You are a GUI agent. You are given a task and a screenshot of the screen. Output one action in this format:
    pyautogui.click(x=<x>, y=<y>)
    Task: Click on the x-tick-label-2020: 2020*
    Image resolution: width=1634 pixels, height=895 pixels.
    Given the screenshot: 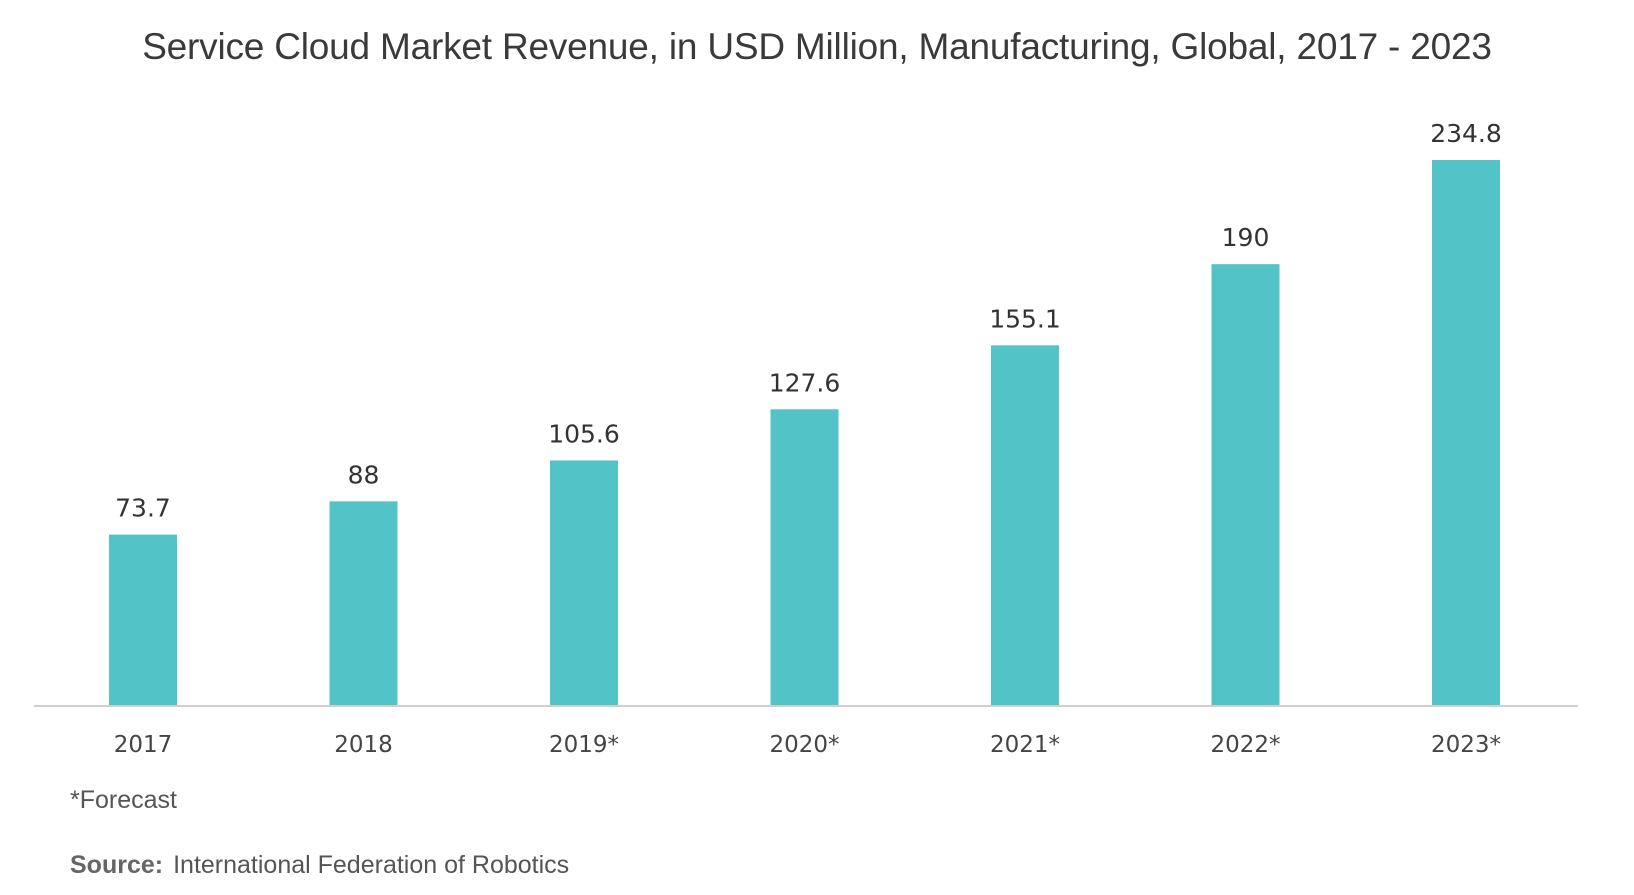 What is the action you would take?
    pyautogui.click(x=804, y=745)
    